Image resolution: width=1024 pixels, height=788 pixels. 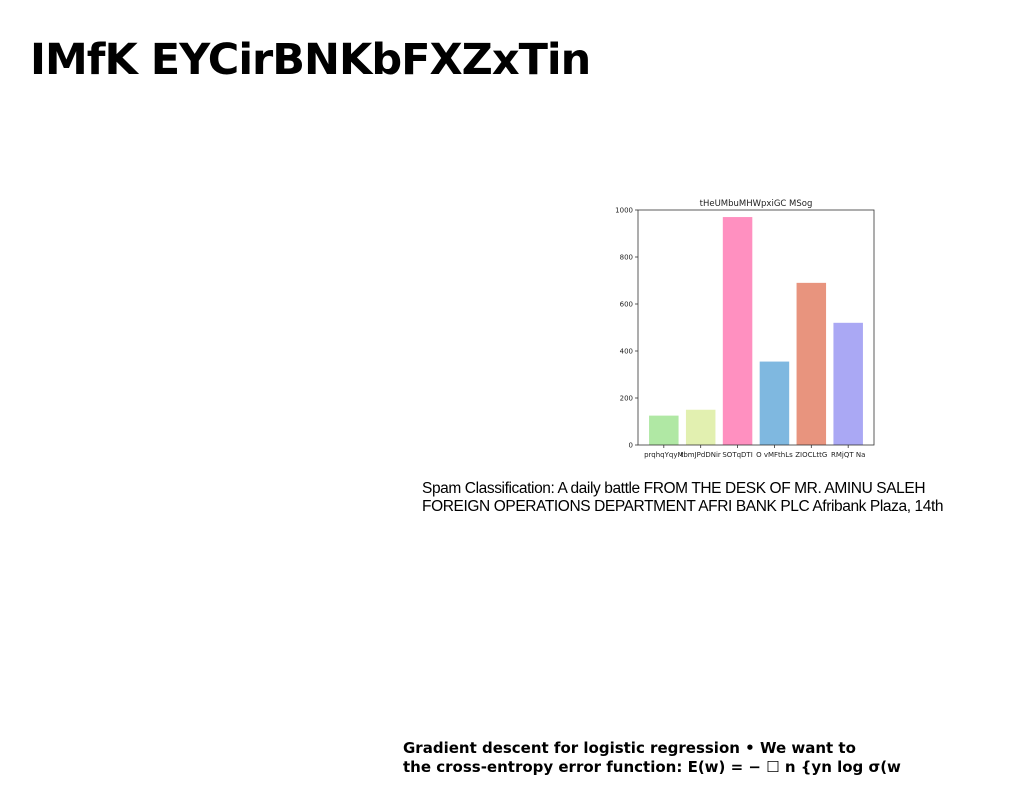 What do you see at coordinates (774, 455) in the screenshot?
I see `x-tick-label-4: O vMFthLs` at bounding box center [774, 455].